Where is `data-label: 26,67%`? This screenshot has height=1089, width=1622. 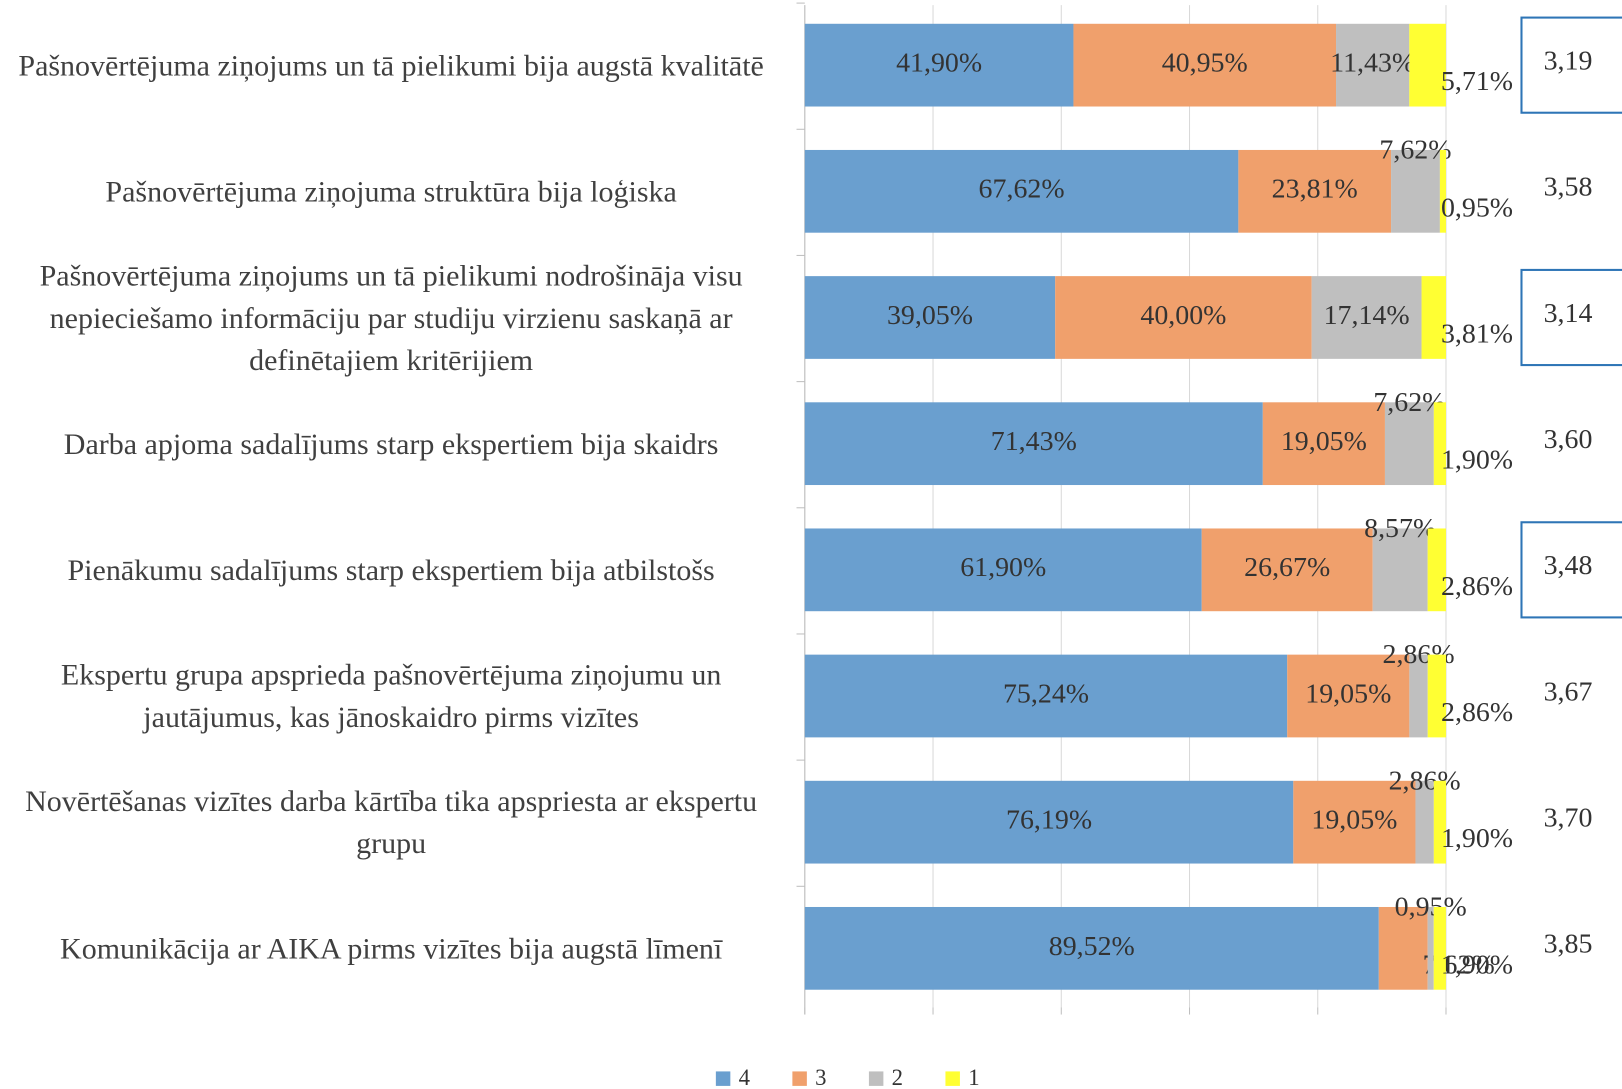 data-label: 26,67% is located at coordinates (1287, 567).